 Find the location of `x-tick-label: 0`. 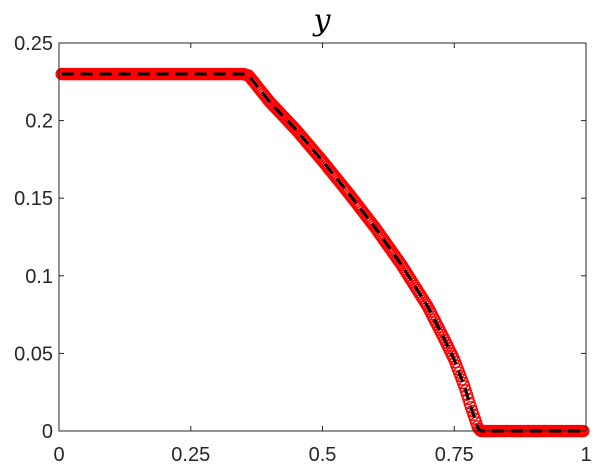

x-tick-label: 0 is located at coordinates (58, 455).